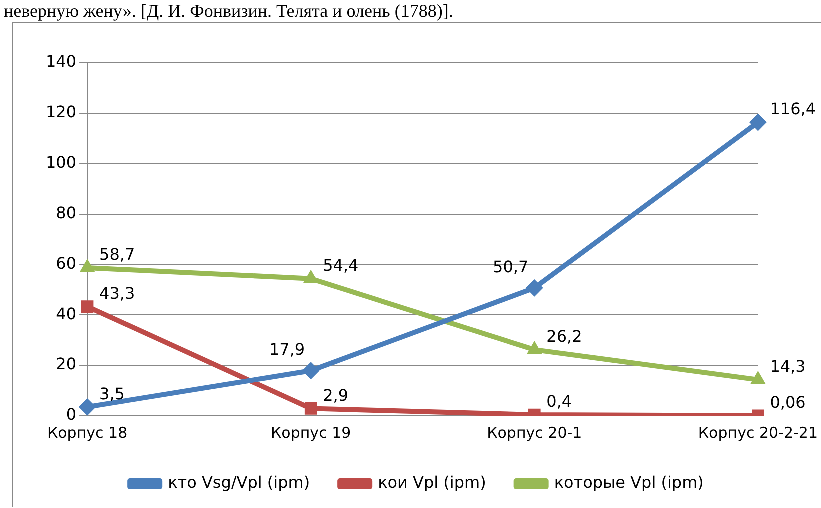 The width and height of the screenshot is (821, 508). What do you see at coordinates (66, 263) in the screenshot?
I see `y-tick-label: 60` at bounding box center [66, 263].